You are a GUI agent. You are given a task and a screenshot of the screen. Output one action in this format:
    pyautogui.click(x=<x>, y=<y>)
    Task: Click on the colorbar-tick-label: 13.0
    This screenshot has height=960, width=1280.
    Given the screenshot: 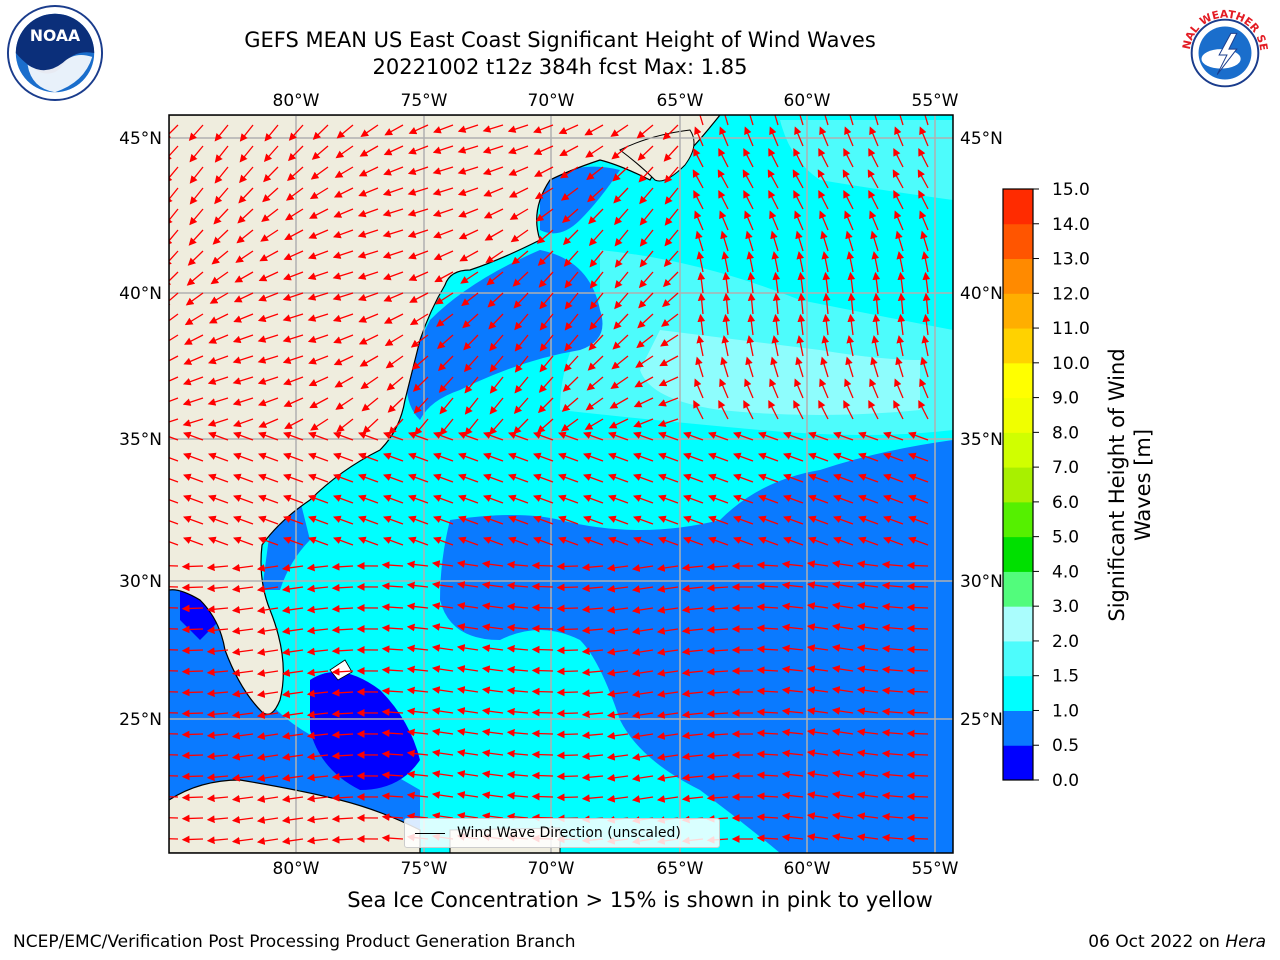 What is the action you would take?
    pyautogui.click(x=1071, y=260)
    